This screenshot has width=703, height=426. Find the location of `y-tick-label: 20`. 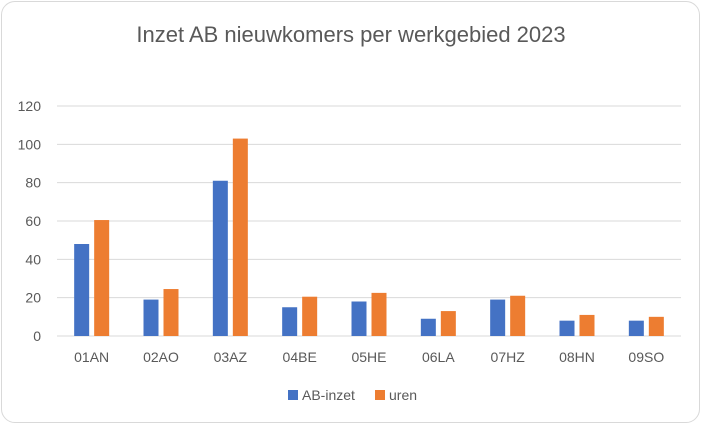

y-tick-label: 20 is located at coordinates (33, 298).